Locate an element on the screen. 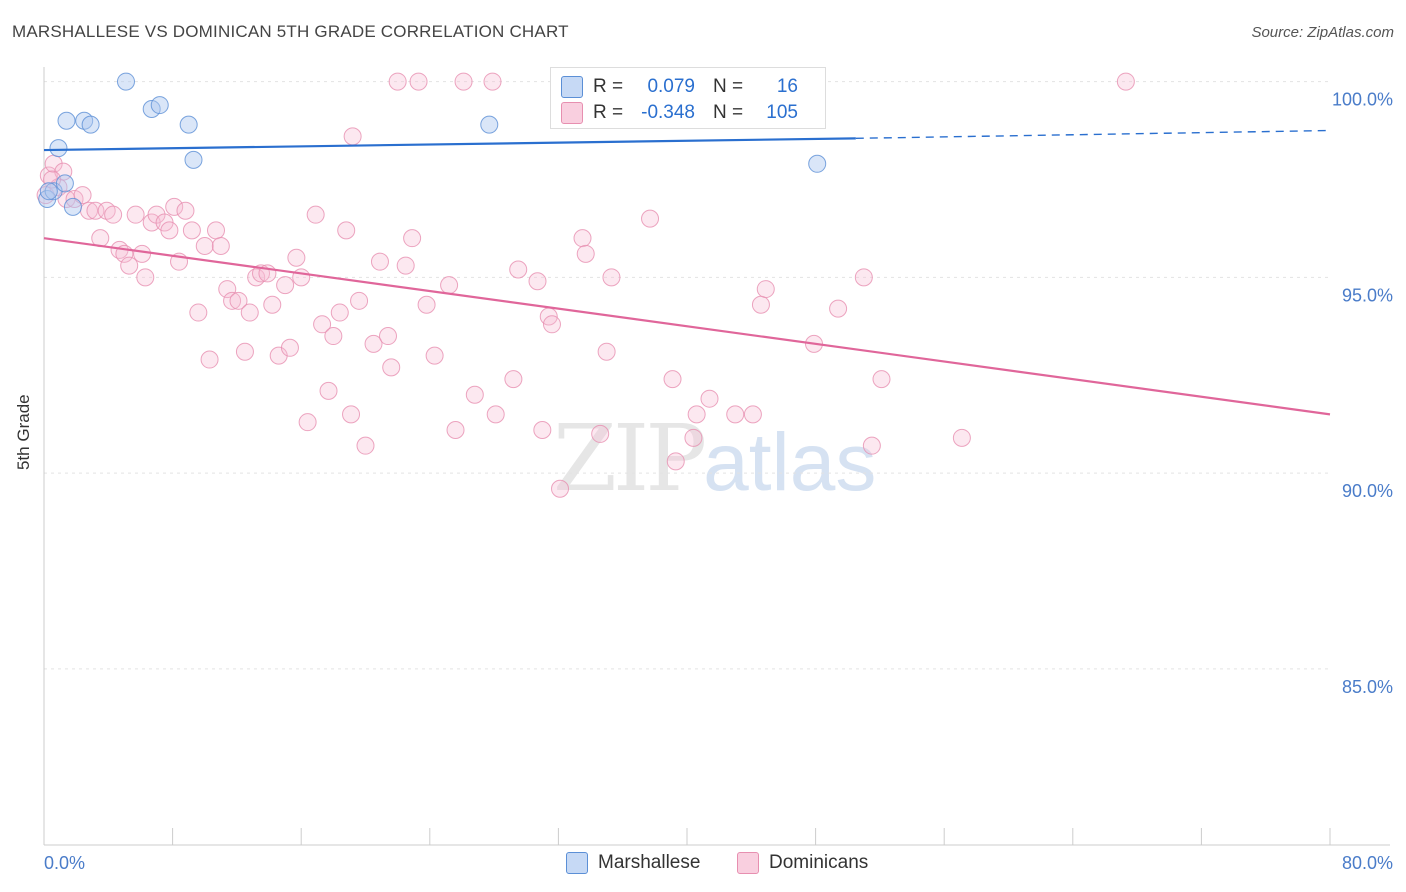  legend-label-marshallese: Marshallese is located at coordinates (649, 862).